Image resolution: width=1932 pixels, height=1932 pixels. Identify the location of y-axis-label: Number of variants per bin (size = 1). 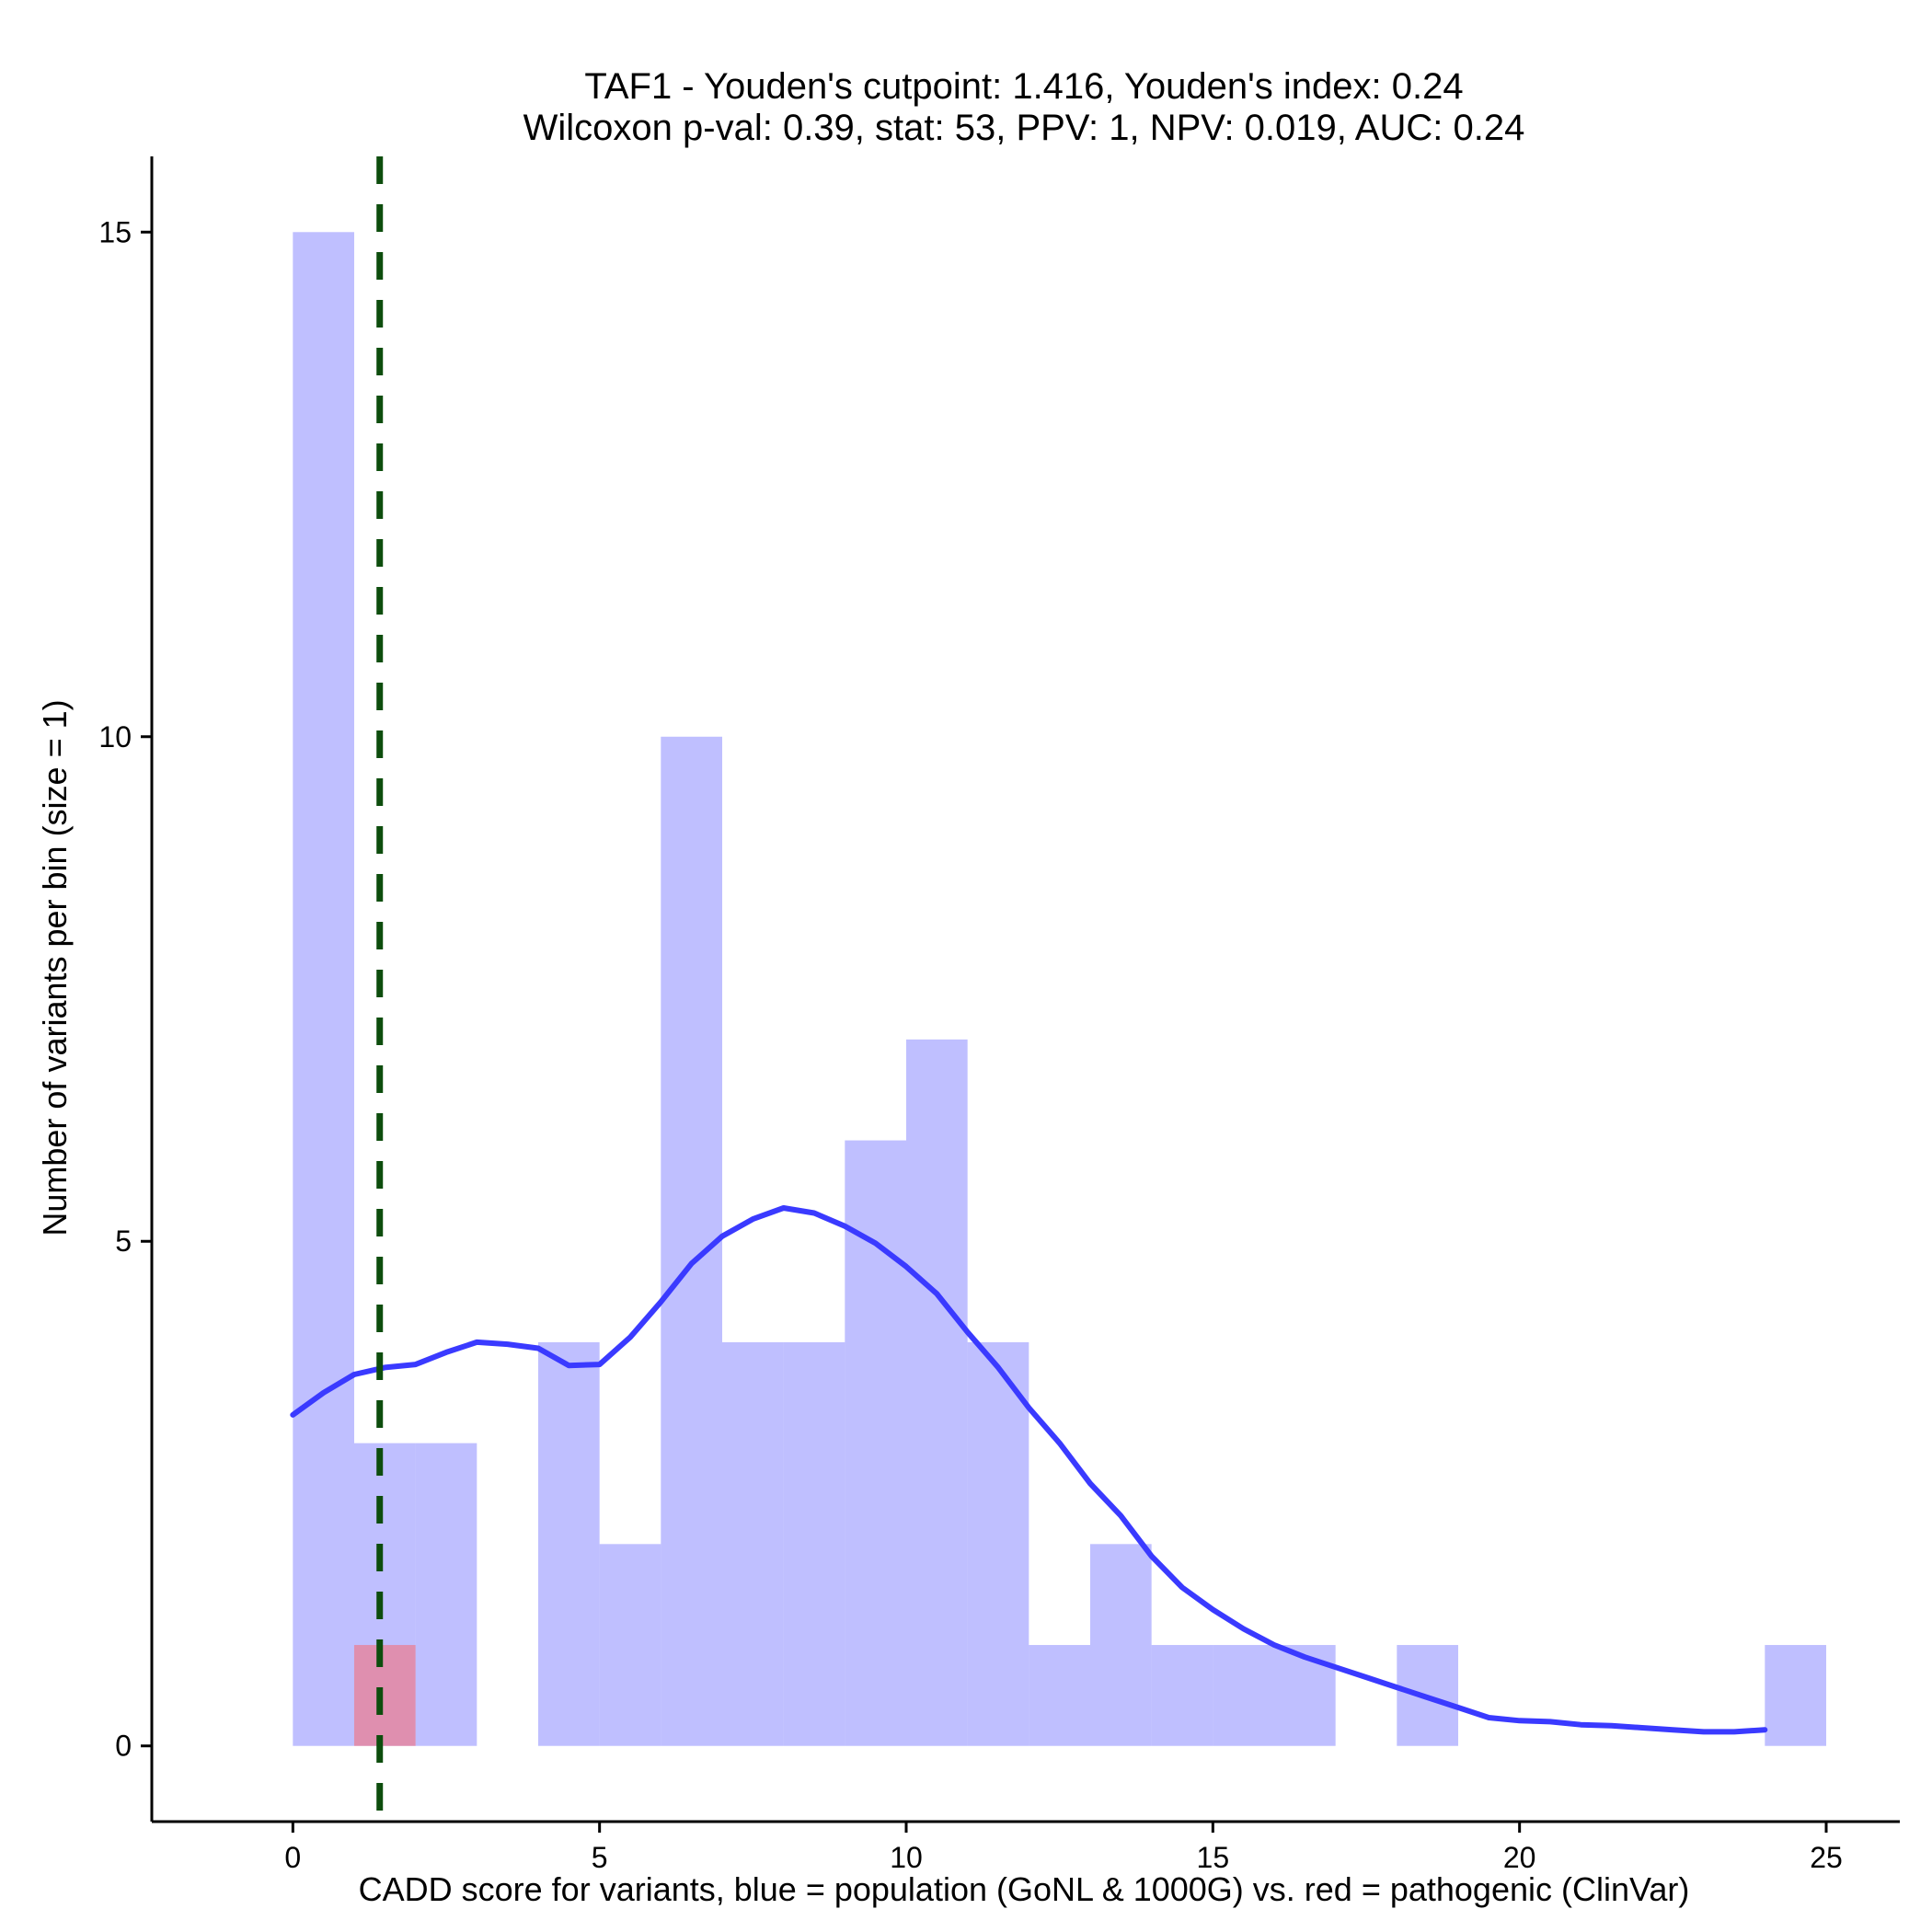
(55, 968).